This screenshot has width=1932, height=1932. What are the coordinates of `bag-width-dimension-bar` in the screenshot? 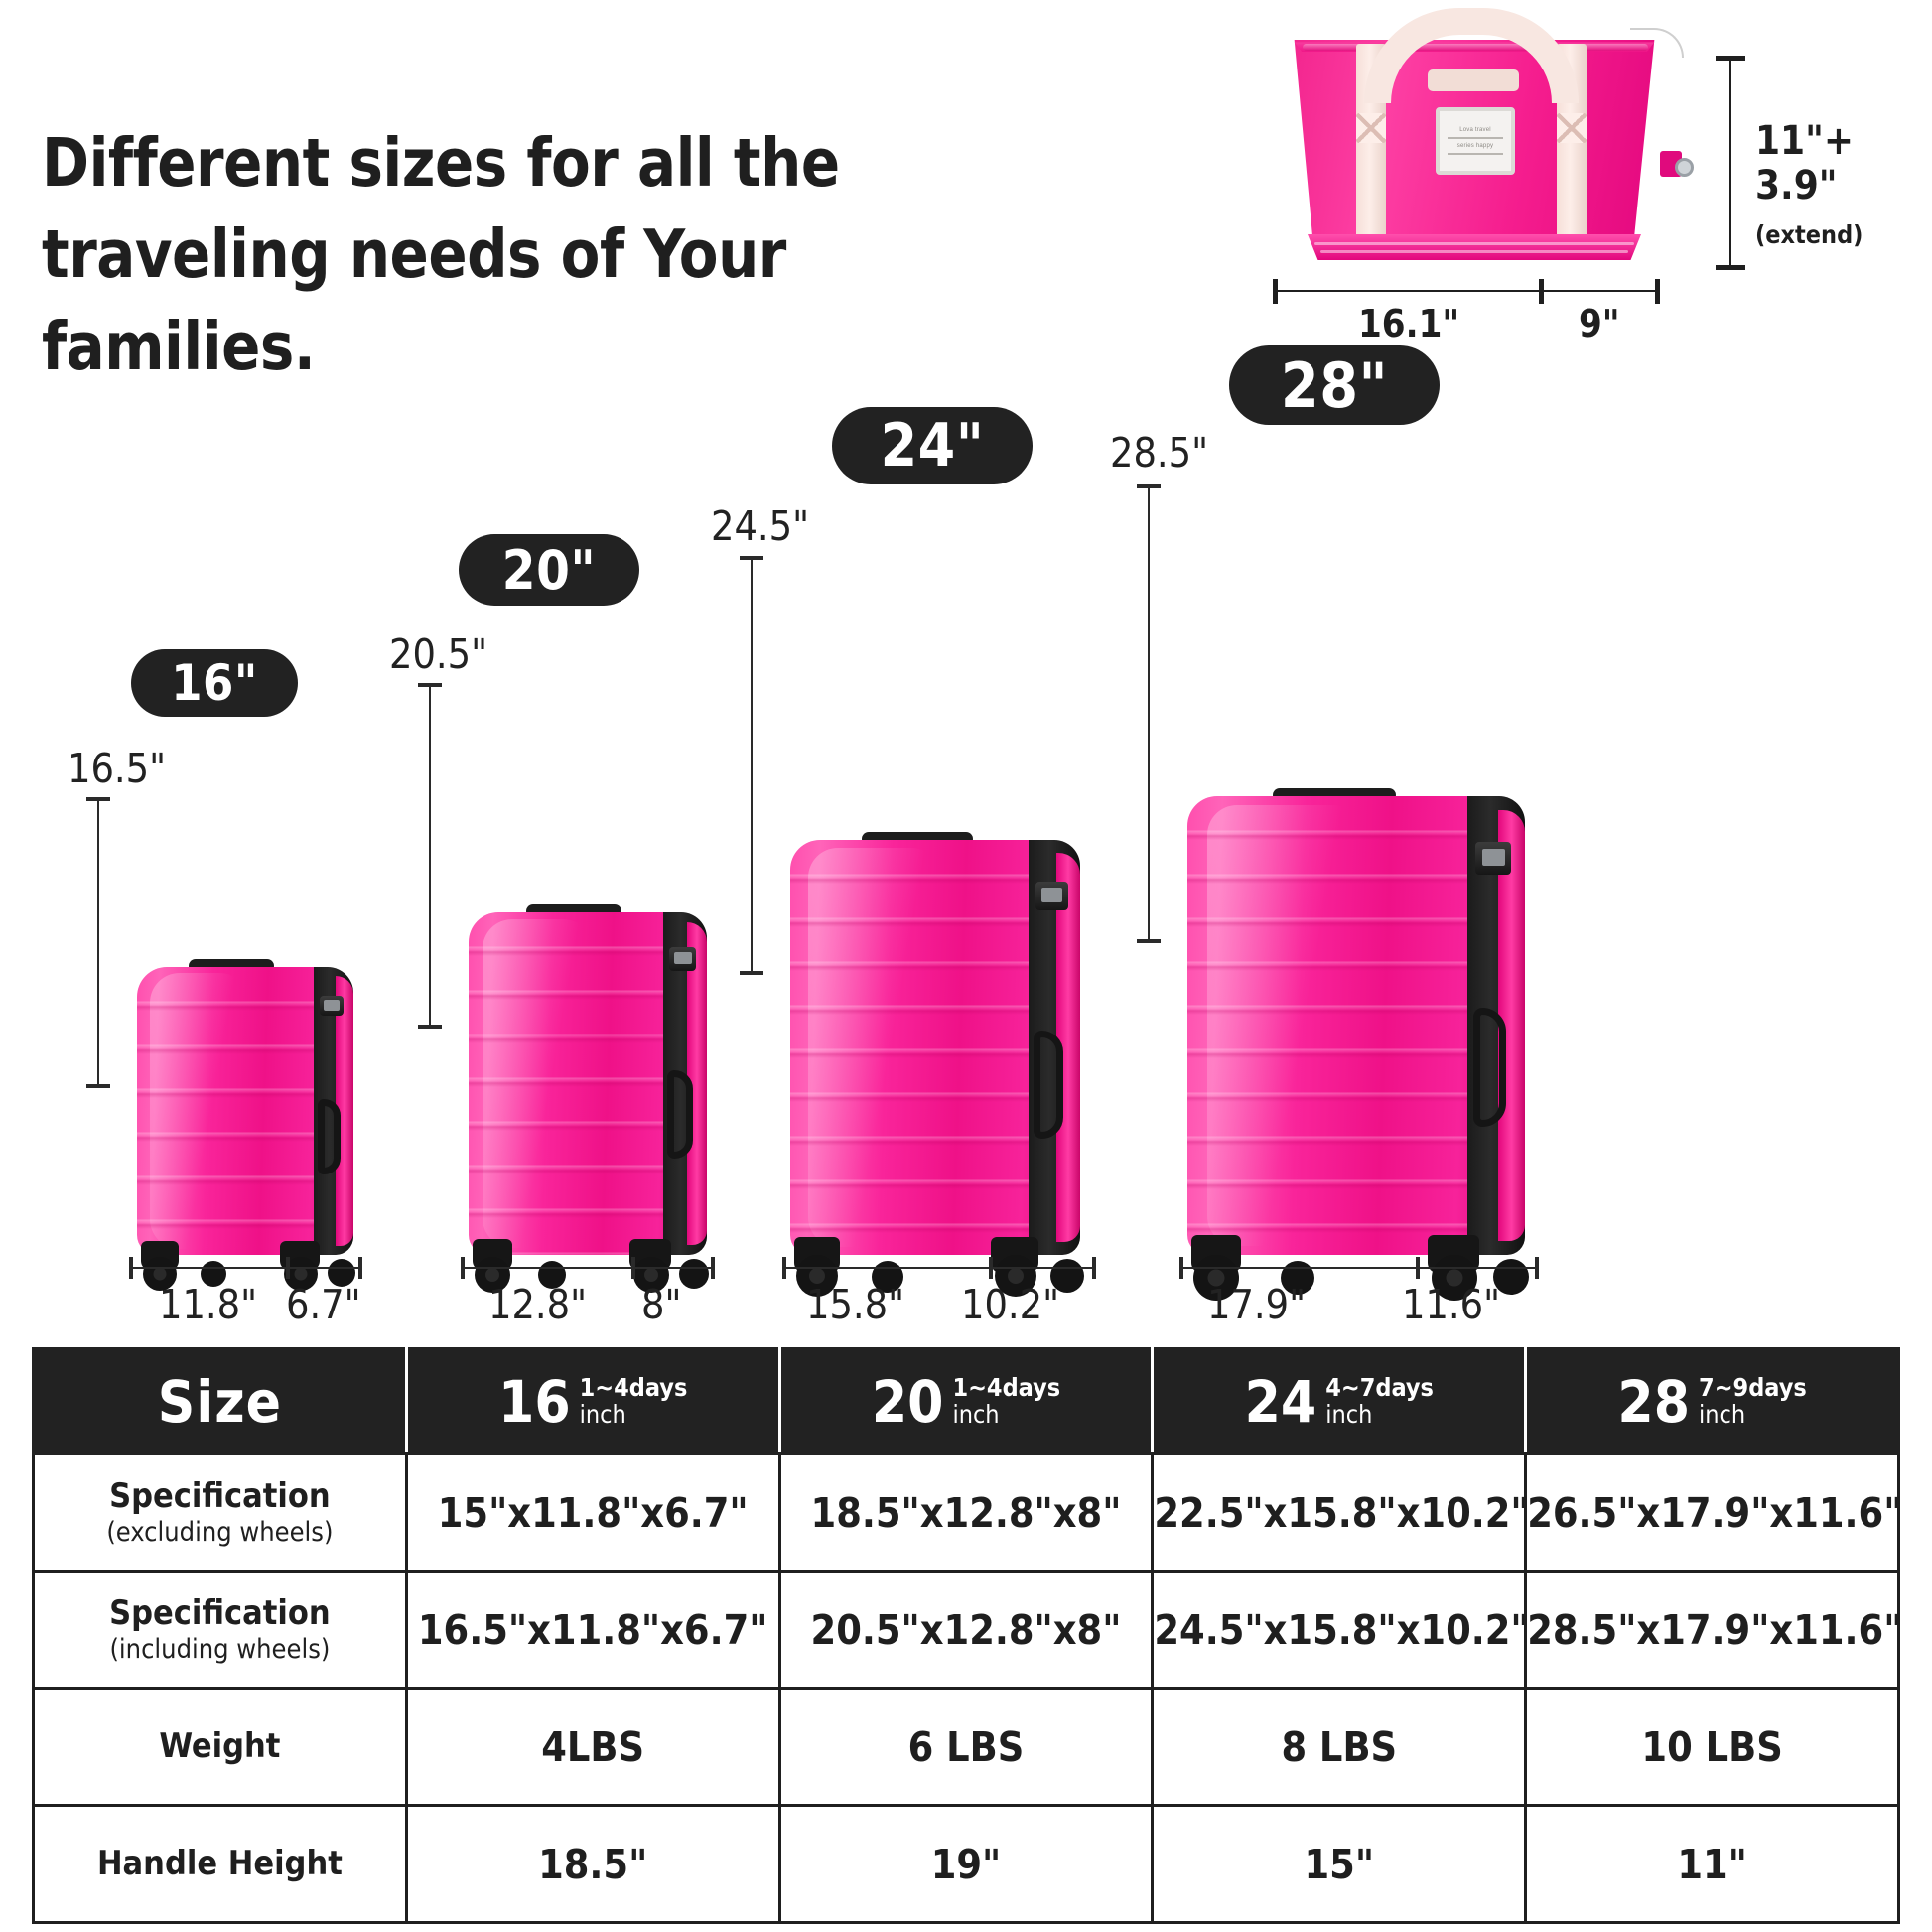 It's located at (1467, 292).